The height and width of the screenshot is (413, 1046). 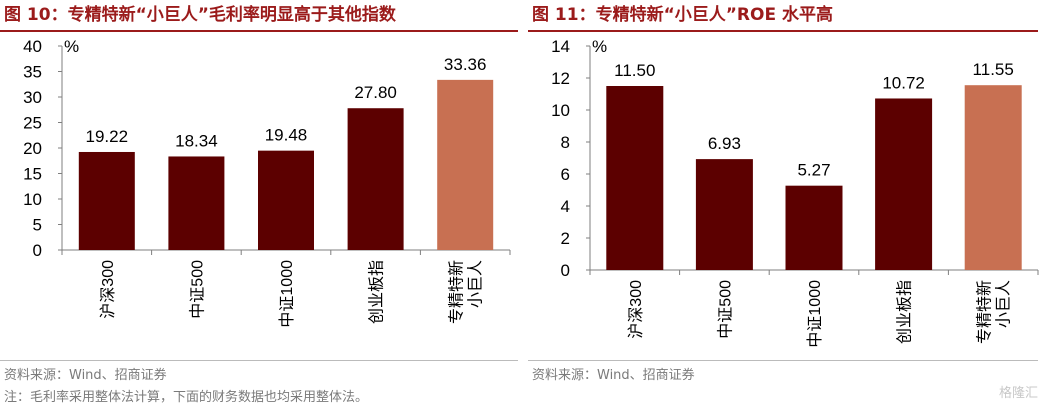 What do you see at coordinates (107, 136) in the screenshot?
I see `bar-value-label: 19.22` at bounding box center [107, 136].